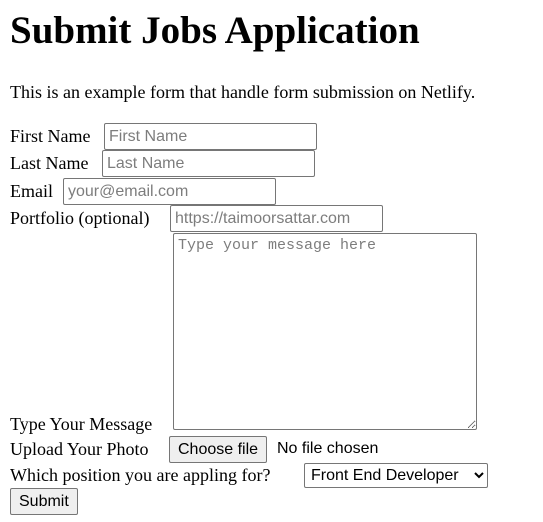 The height and width of the screenshot is (522, 543). I want to click on first-name-label: First Name, so click(50, 136).